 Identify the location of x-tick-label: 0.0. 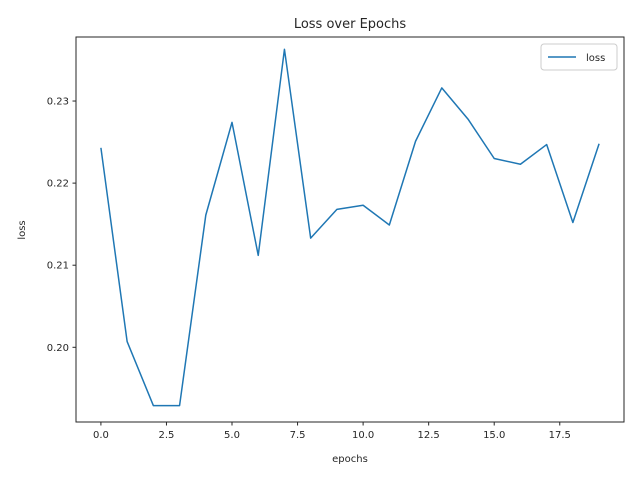
(101, 435).